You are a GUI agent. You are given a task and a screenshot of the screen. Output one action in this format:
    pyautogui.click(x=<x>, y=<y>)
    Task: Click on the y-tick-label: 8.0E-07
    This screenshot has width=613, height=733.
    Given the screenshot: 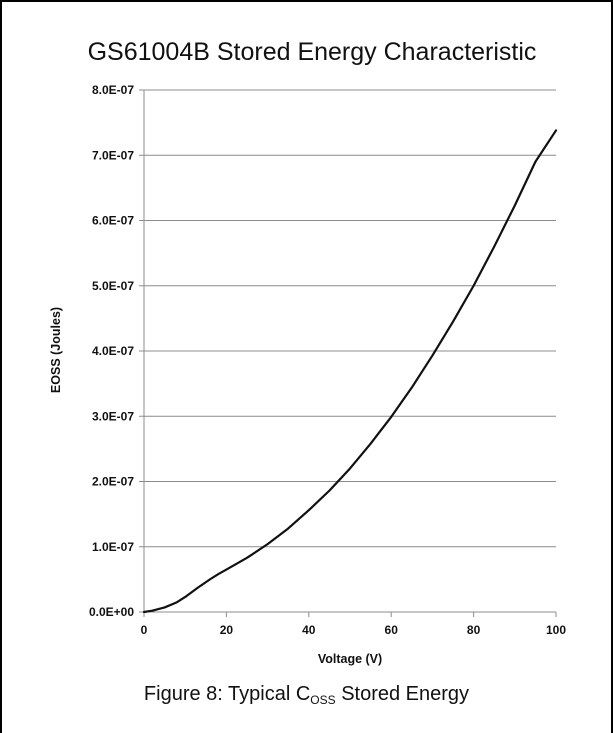 What is the action you would take?
    pyautogui.click(x=113, y=90)
    